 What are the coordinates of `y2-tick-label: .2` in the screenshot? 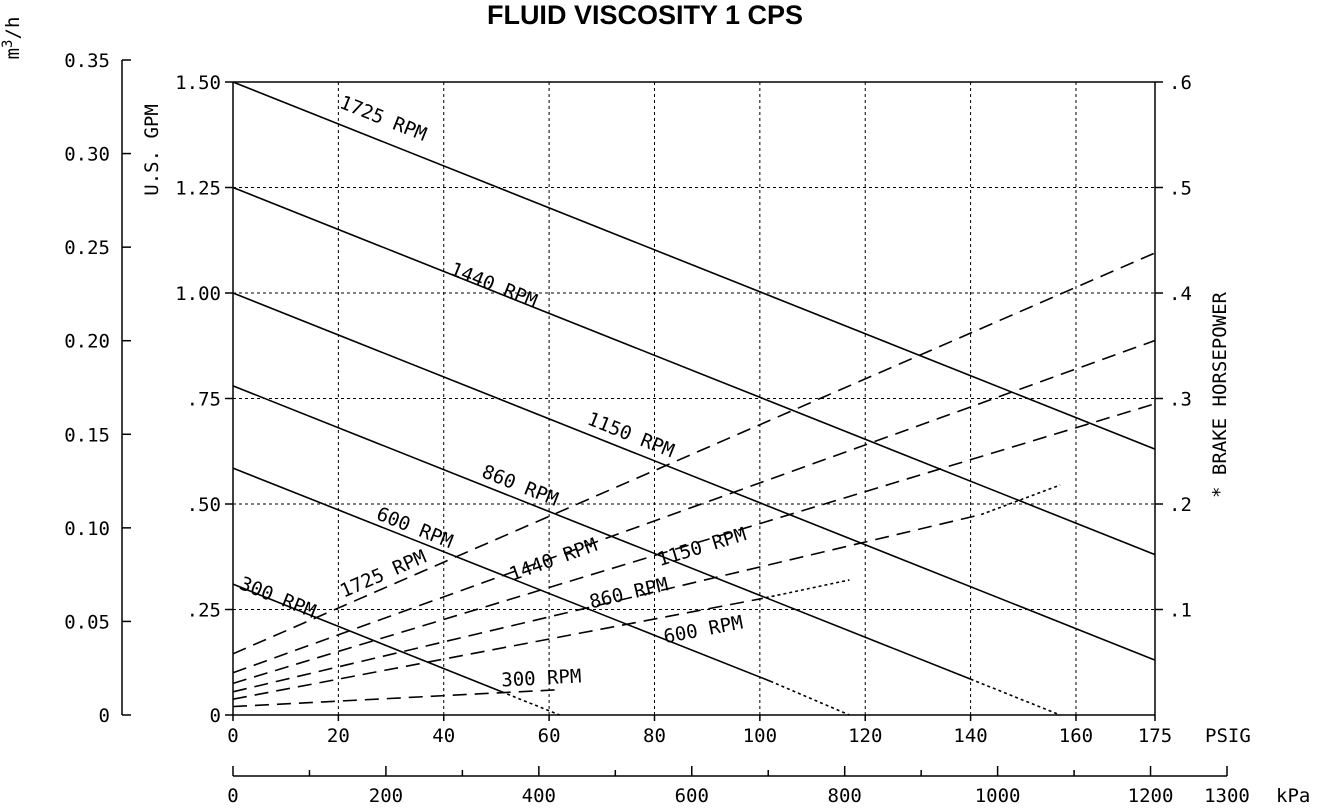 It's located at (1180, 505).